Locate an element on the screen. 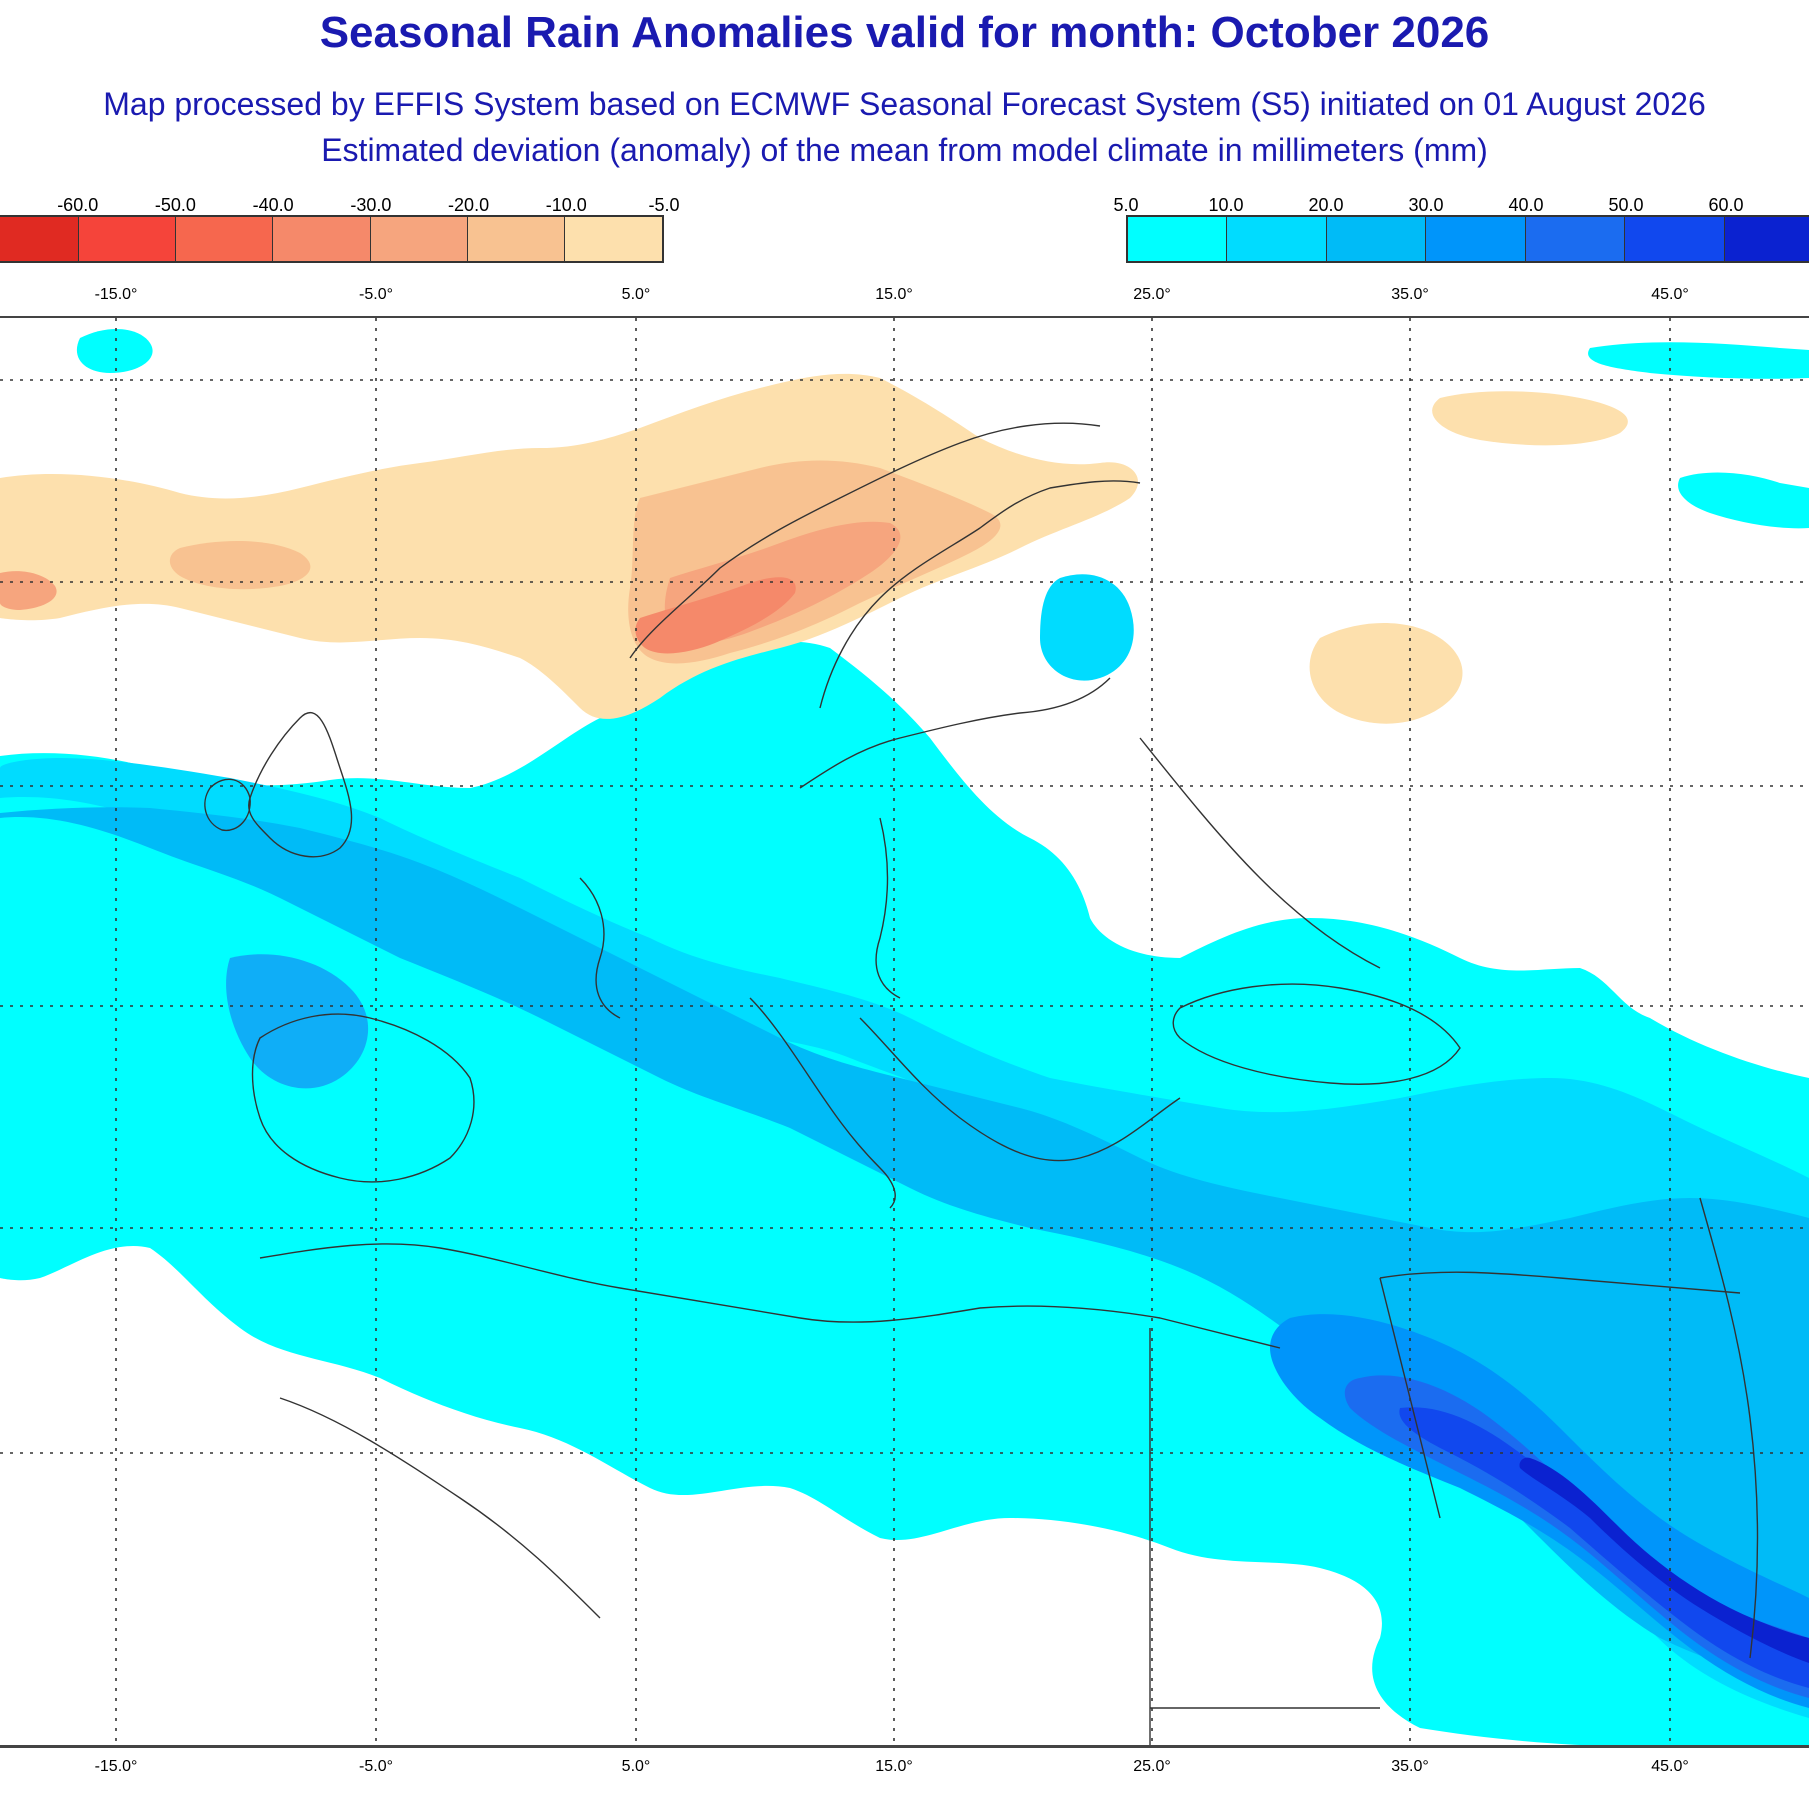 Image resolution: width=1809 pixels, height=1810 pixels. border-germany-poland is located at coordinates (888, 908).